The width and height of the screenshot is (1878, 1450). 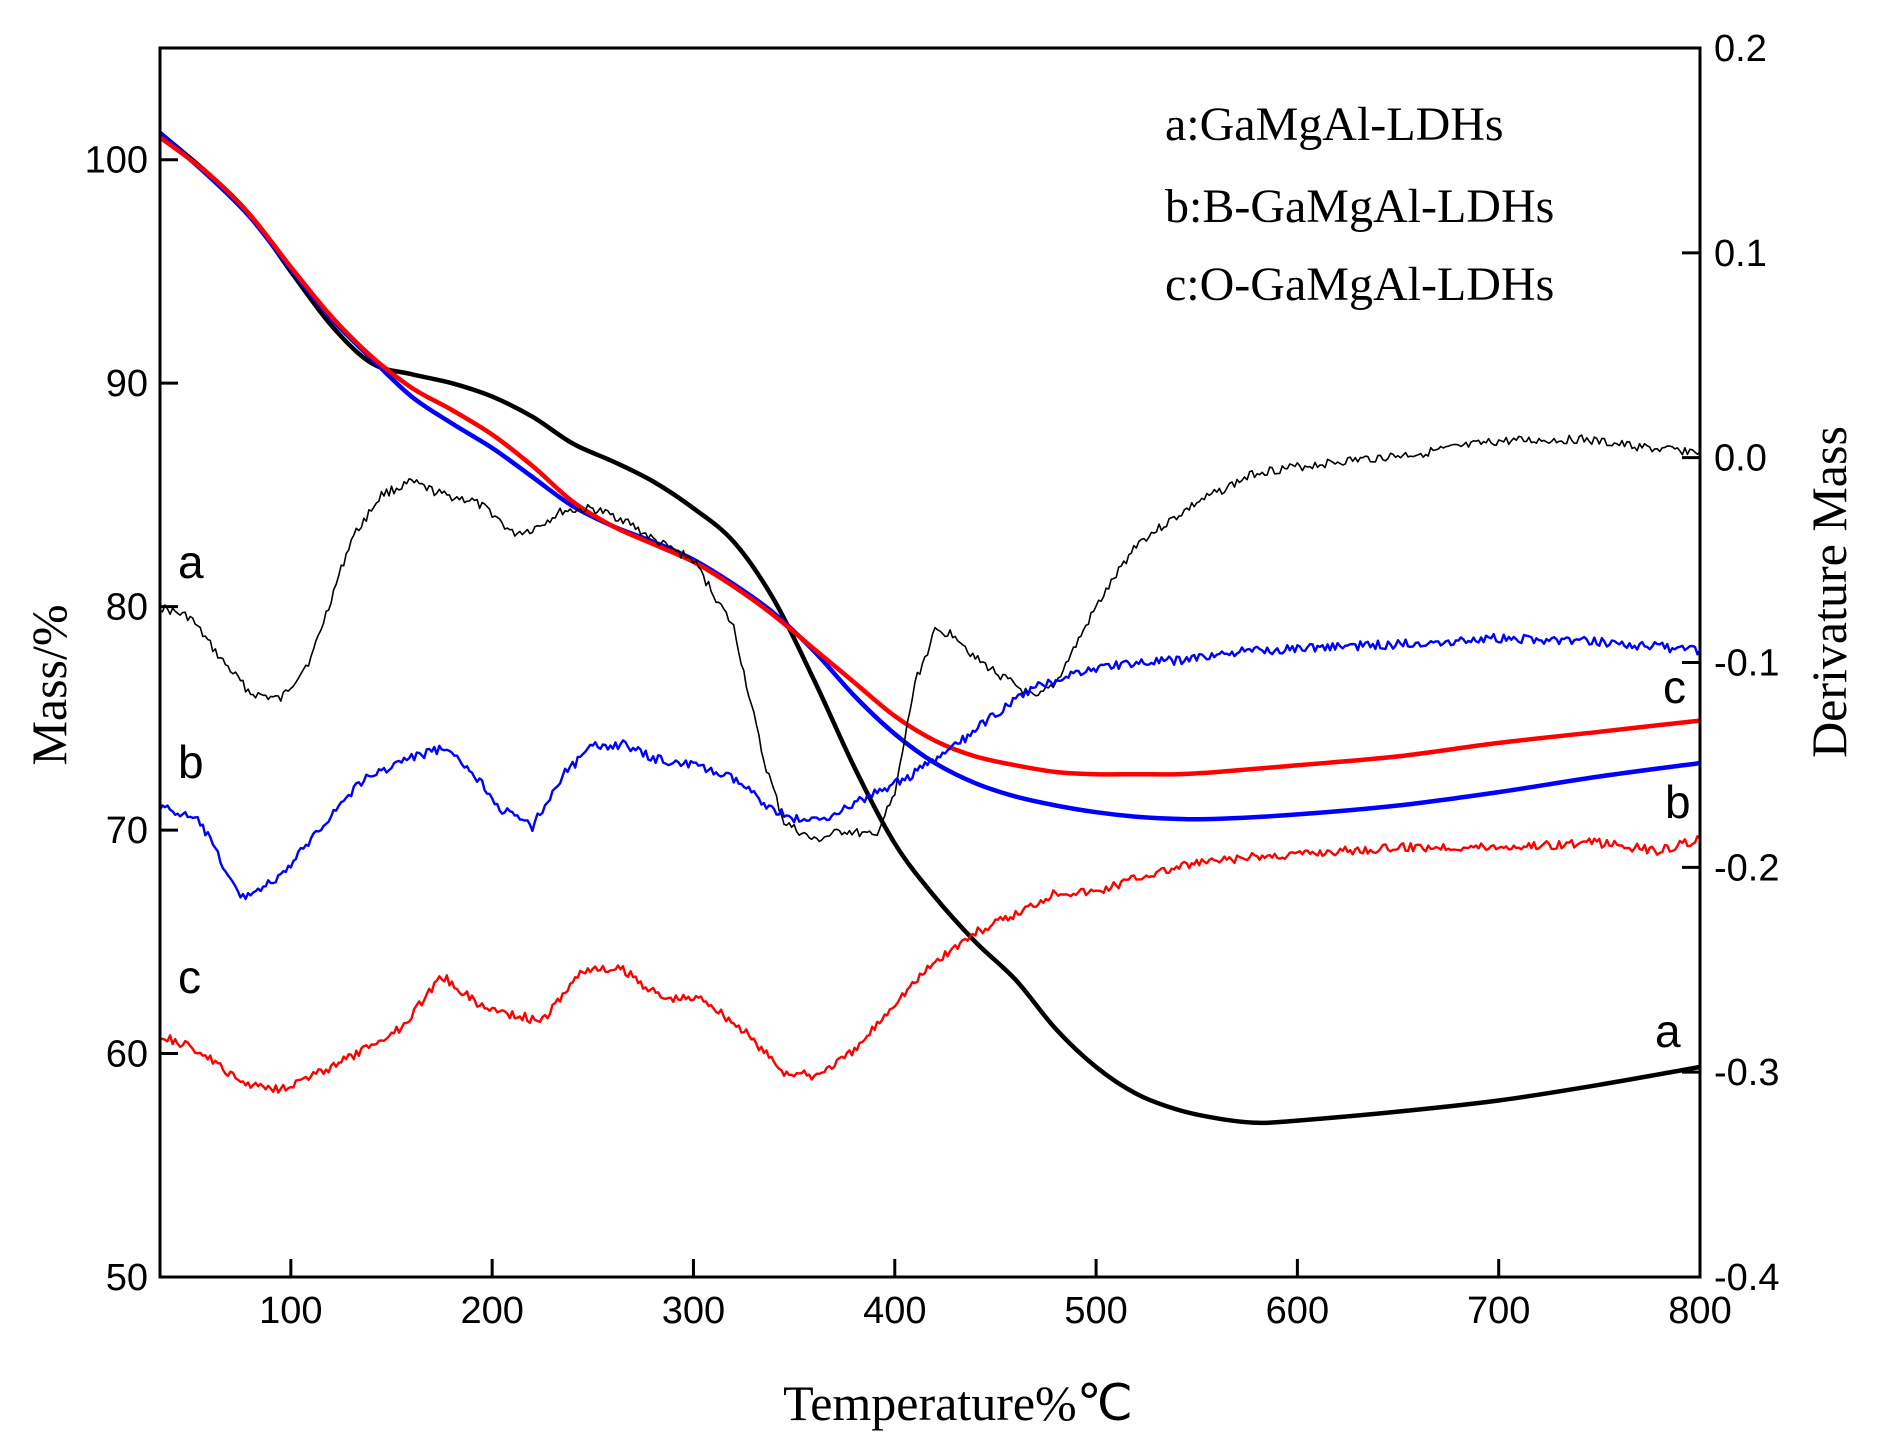 What do you see at coordinates (1359, 284) in the screenshot?
I see `legend-entry-c: c:O-GaMgAl-LDHs` at bounding box center [1359, 284].